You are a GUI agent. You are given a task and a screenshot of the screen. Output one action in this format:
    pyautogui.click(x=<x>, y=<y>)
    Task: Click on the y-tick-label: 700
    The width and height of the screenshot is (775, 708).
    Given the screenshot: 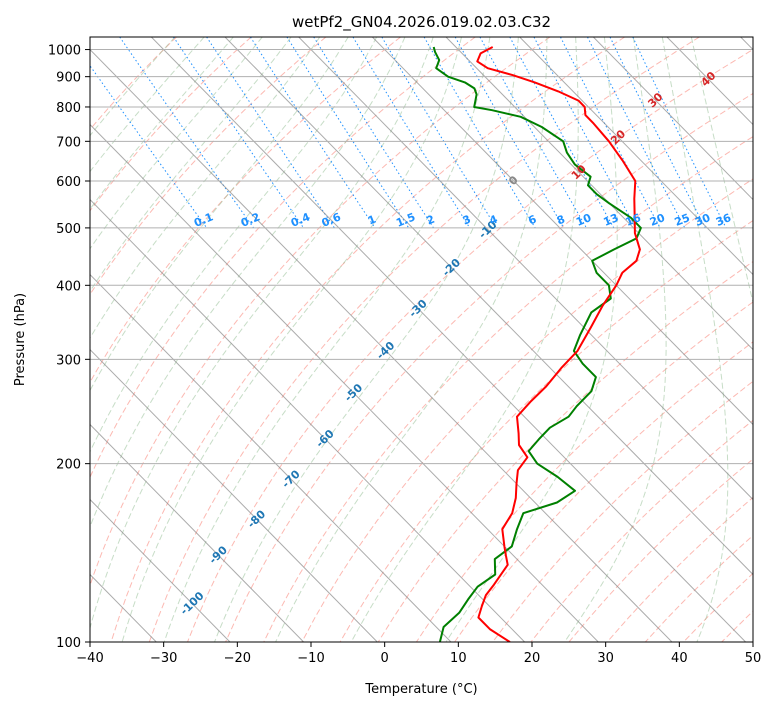 What is the action you would take?
    pyautogui.click(x=68, y=142)
    